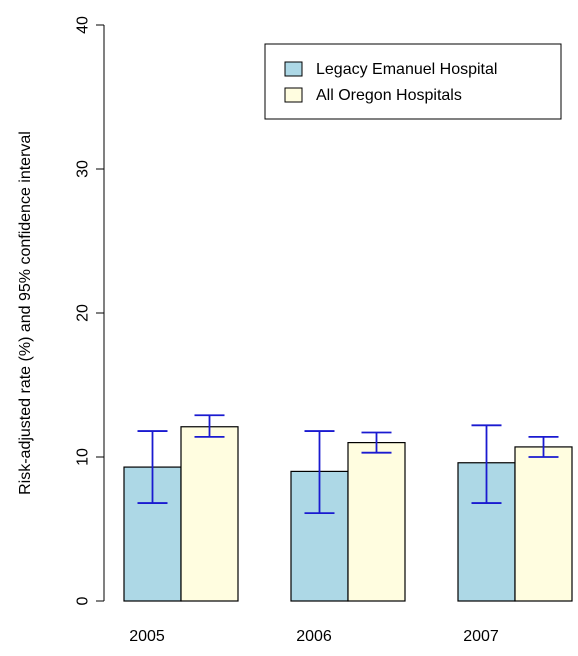 The height and width of the screenshot is (656, 578). Describe the element at coordinates (406, 69) in the screenshot. I see `legend-label: Legacy Emanuel Hospital` at that location.